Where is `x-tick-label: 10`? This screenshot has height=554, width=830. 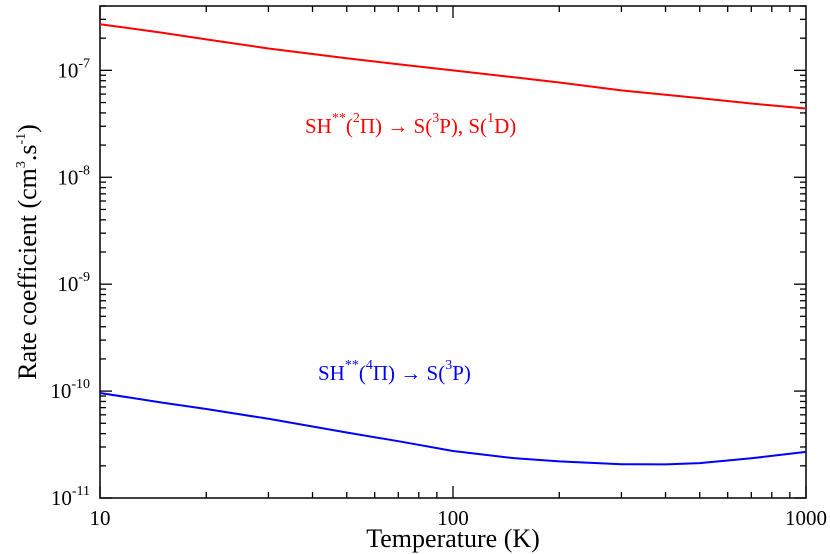 x-tick-label: 10 is located at coordinates (100, 518).